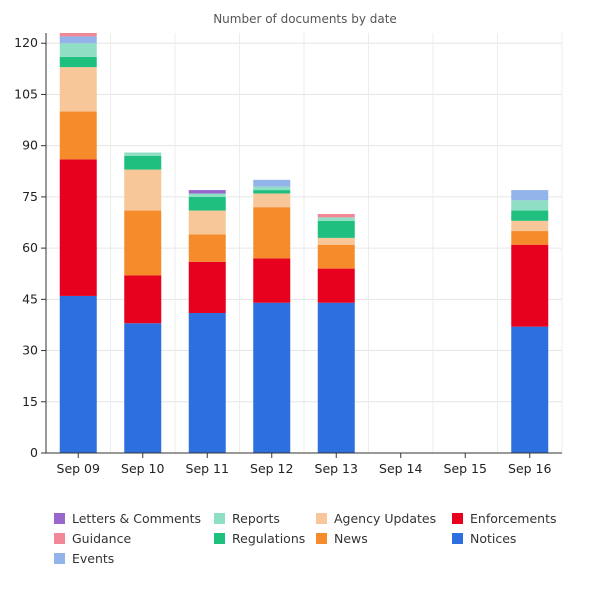 The width and height of the screenshot is (600, 600). Describe the element at coordinates (400, 468) in the screenshot. I see `x-tick-label: Sep 14` at that location.